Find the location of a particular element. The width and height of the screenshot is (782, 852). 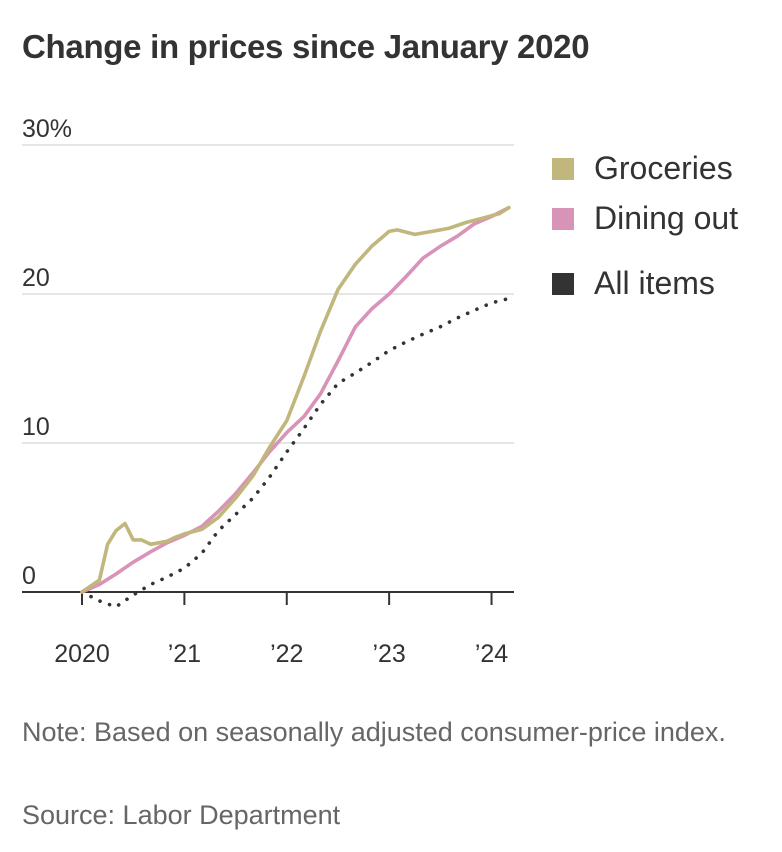

legend-item-all-items: All items is located at coordinates (633, 283).